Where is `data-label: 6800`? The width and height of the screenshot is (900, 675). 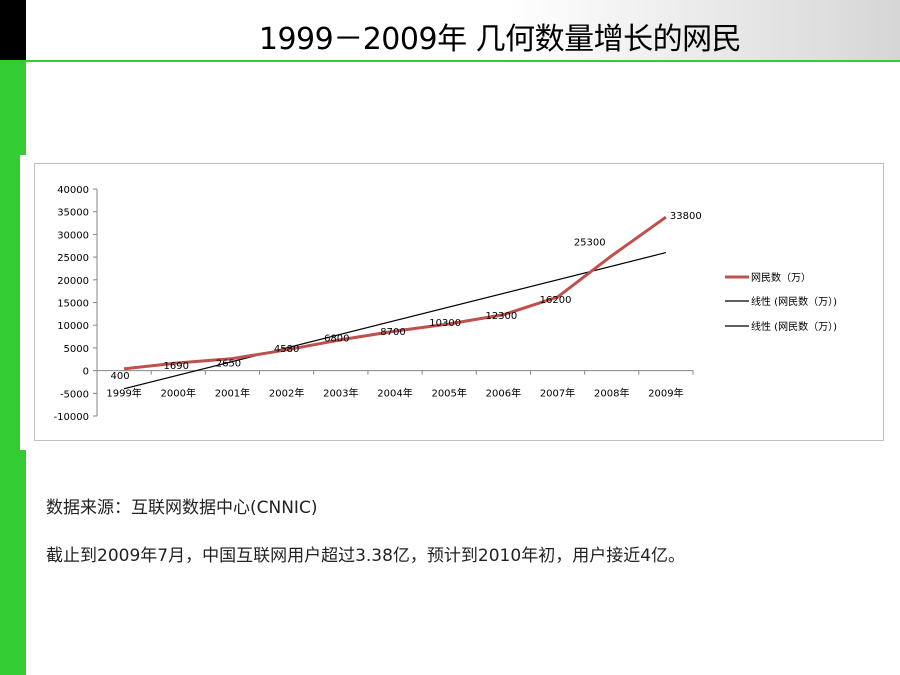 data-label: 6800 is located at coordinates (336, 339).